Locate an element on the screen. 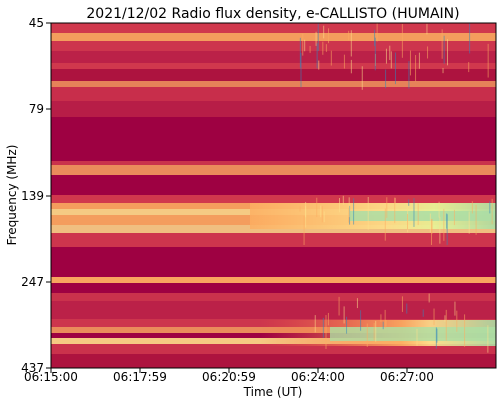  y-tick-label: 139 is located at coordinates (32, 196).